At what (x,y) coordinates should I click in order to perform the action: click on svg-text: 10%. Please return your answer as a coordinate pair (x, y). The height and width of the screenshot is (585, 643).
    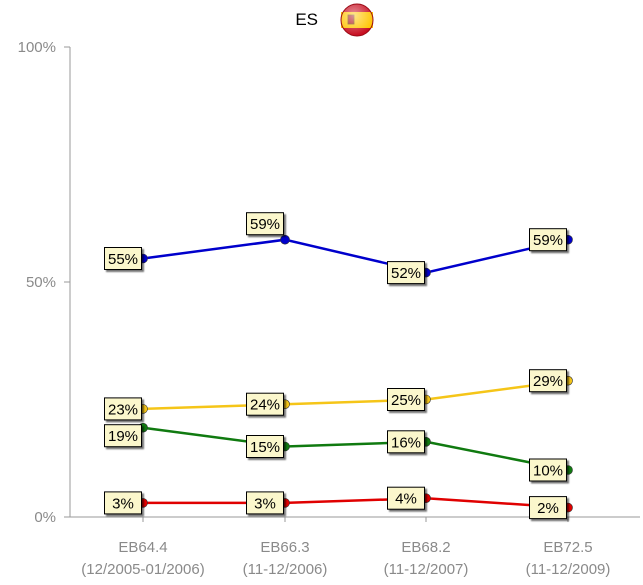
    Looking at the image, I should click on (548, 471).